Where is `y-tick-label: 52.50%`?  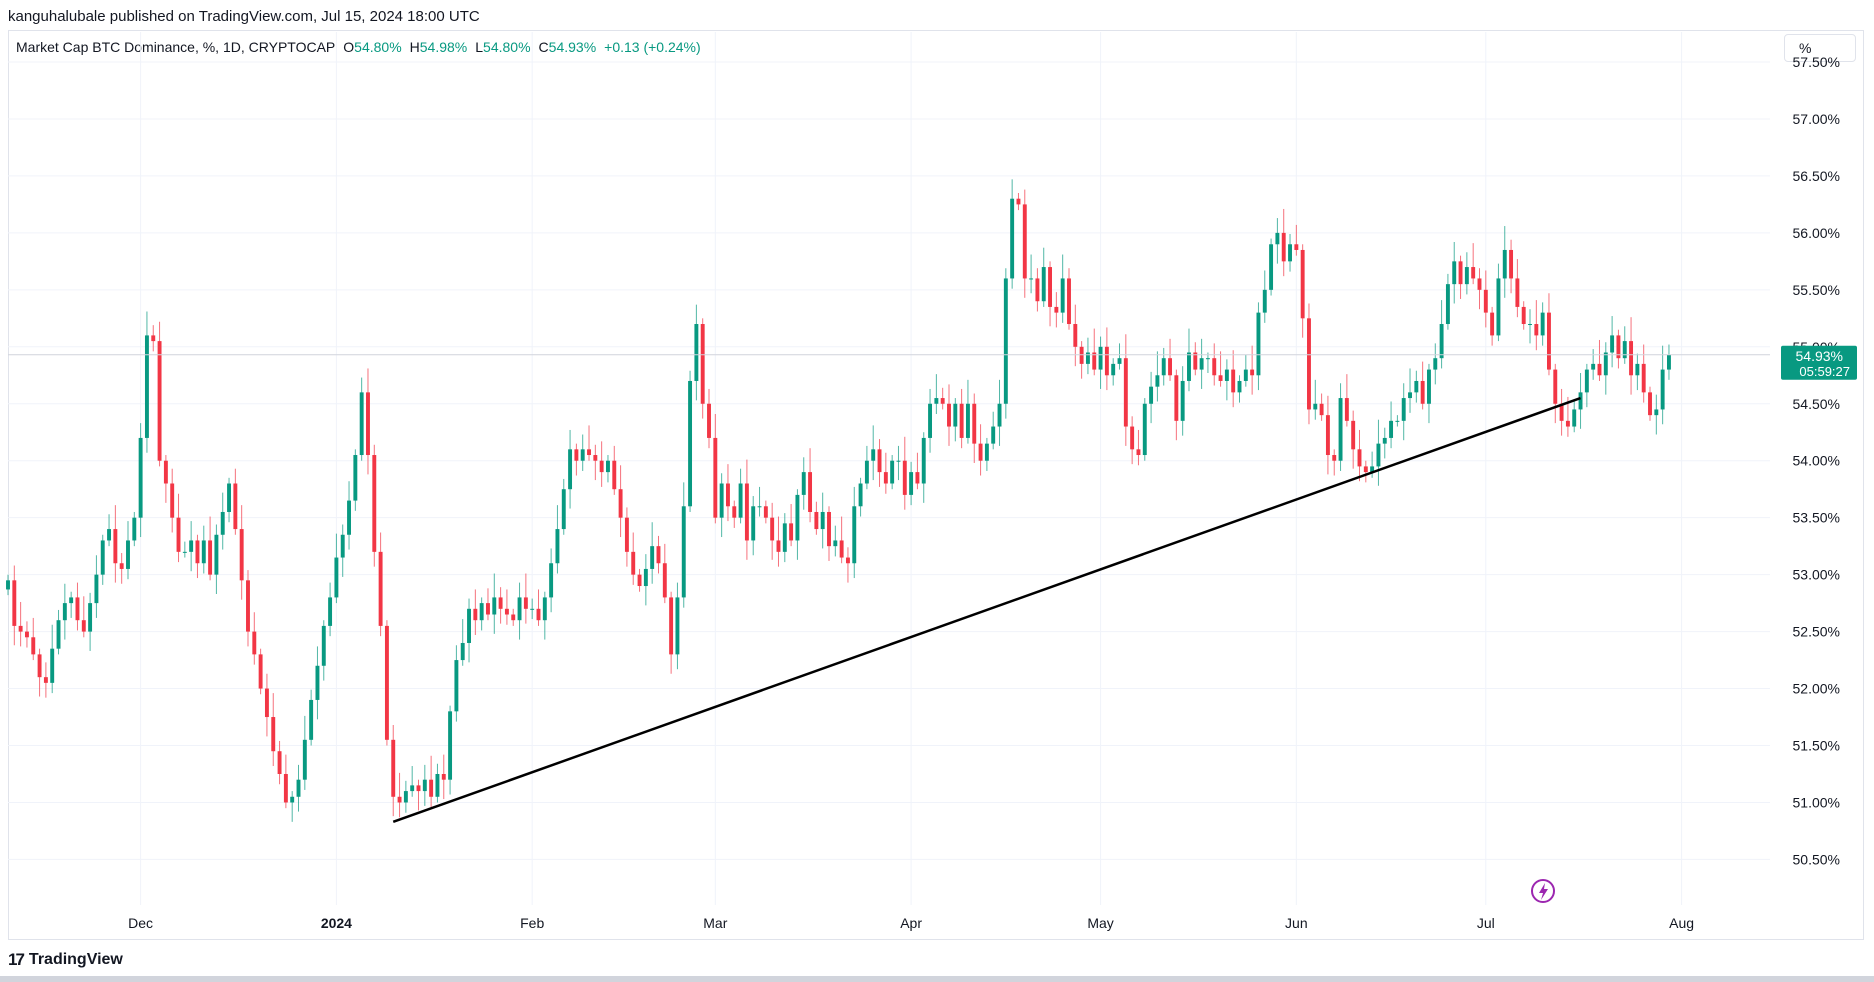 y-tick-label: 52.50% is located at coordinates (1816, 632).